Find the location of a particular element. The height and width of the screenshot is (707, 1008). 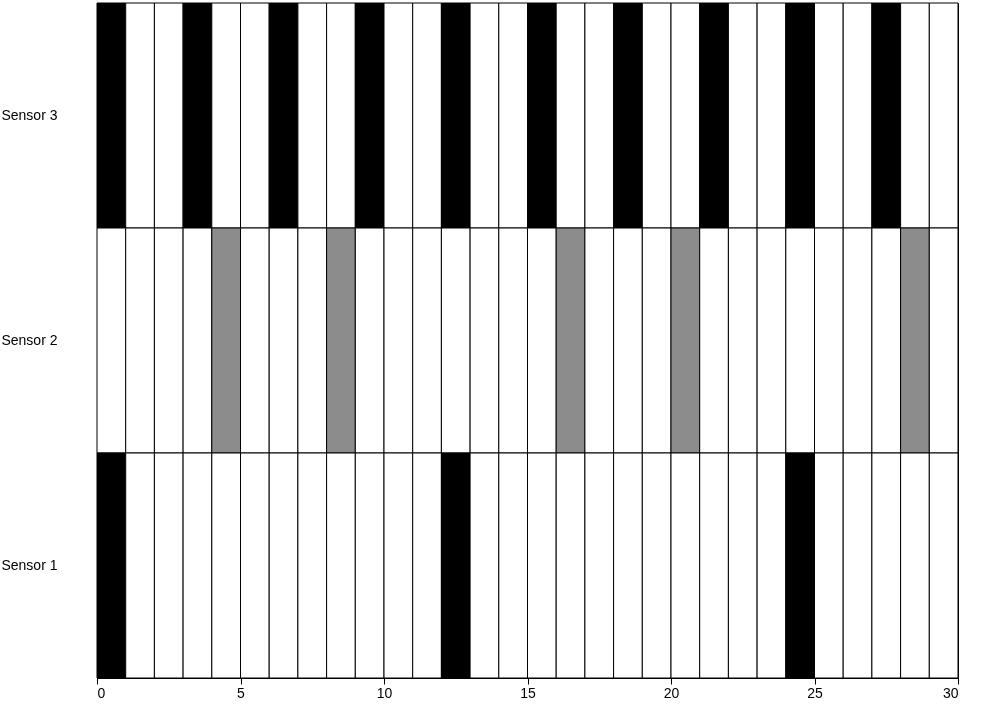

x-tick-label: 20 is located at coordinates (671, 692).